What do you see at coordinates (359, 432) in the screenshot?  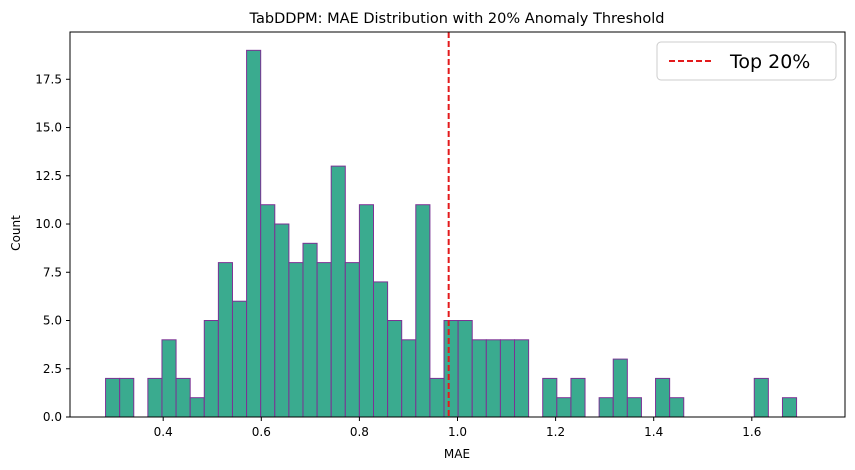 I see `x-tick-label: 0.8` at bounding box center [359, 432].